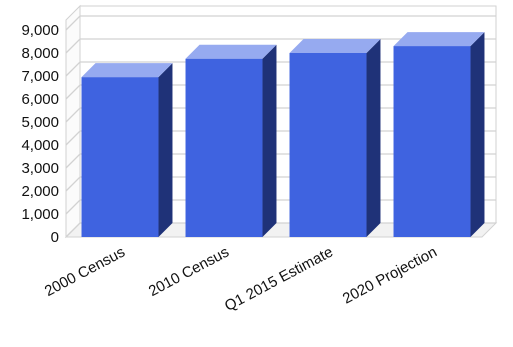 This screenshot has height=347, width=513. I want to click on x-category-label: 2010 Census, so click(189, 272).